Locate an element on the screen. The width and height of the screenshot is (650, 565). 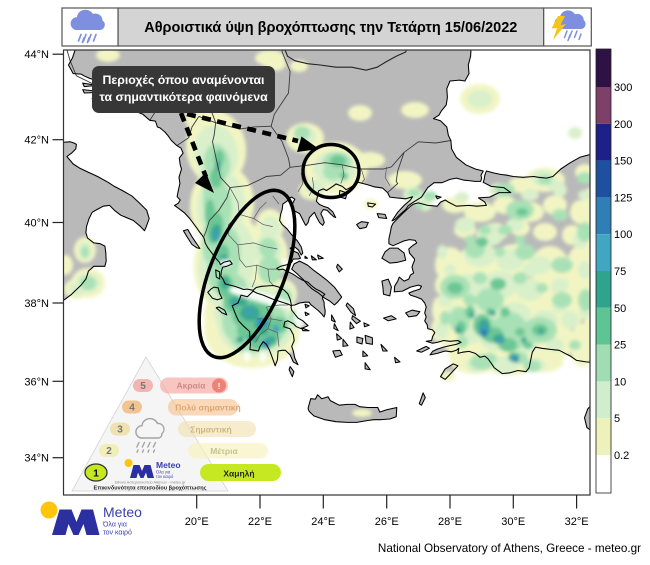
svg-text: 38°N is located at coordinates (36, 304).